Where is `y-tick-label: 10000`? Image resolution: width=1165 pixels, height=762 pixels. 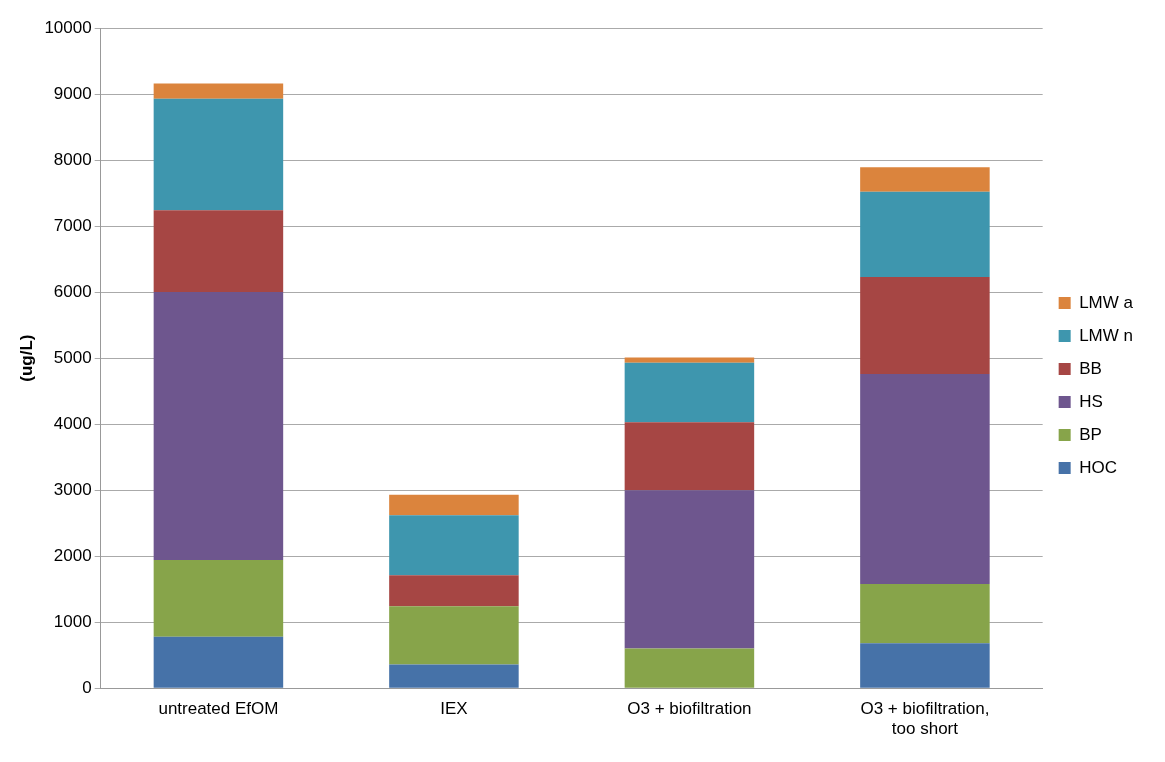
y-tick-label: 10000 is located at coordinates (68, 27).